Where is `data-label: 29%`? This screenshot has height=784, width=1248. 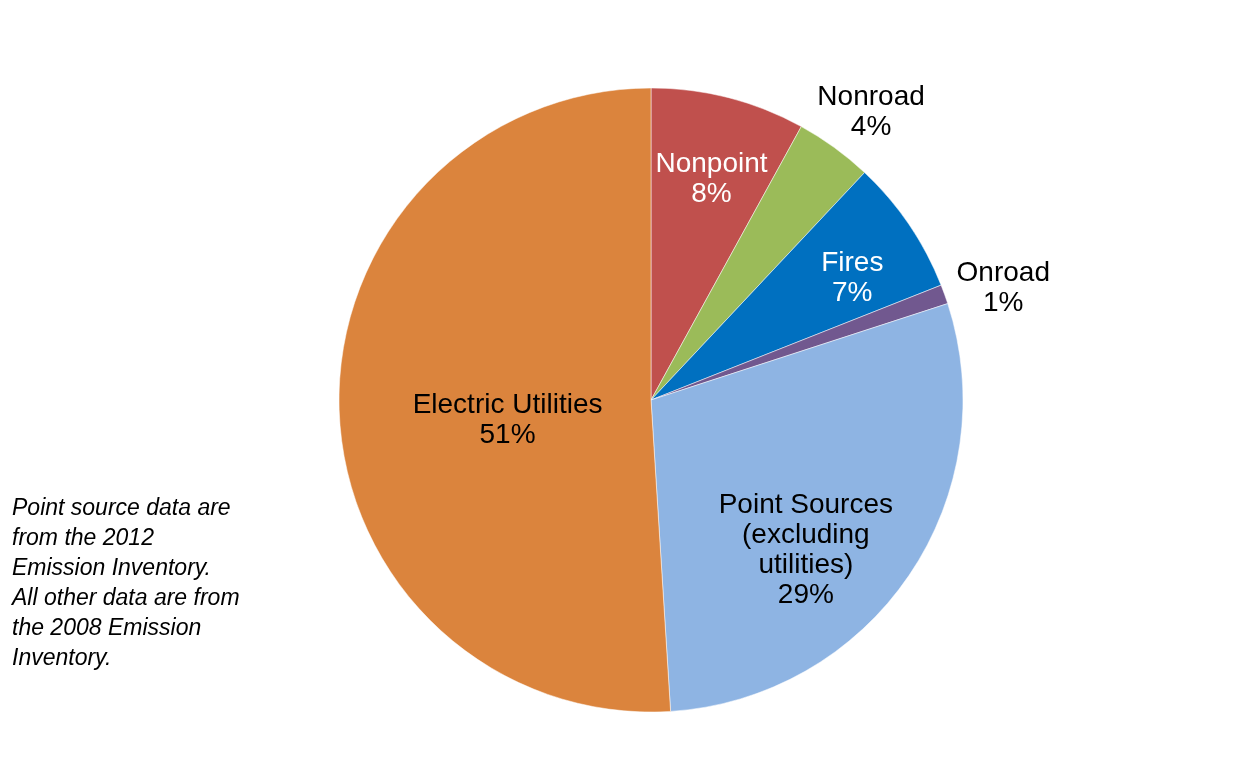
data-label: 29% is located at coordinates (805, 594).